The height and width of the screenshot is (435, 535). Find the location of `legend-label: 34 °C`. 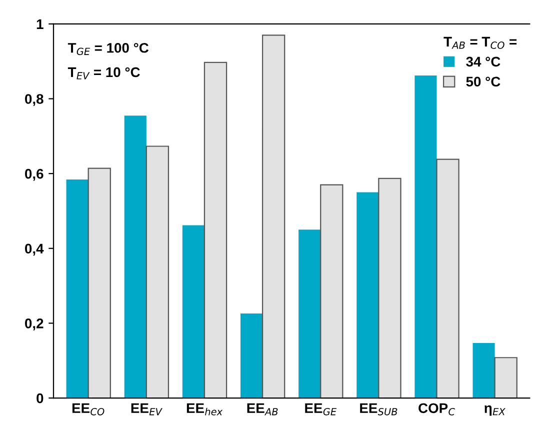

legend-label: 34 °C is located at coordinates (483, 61).